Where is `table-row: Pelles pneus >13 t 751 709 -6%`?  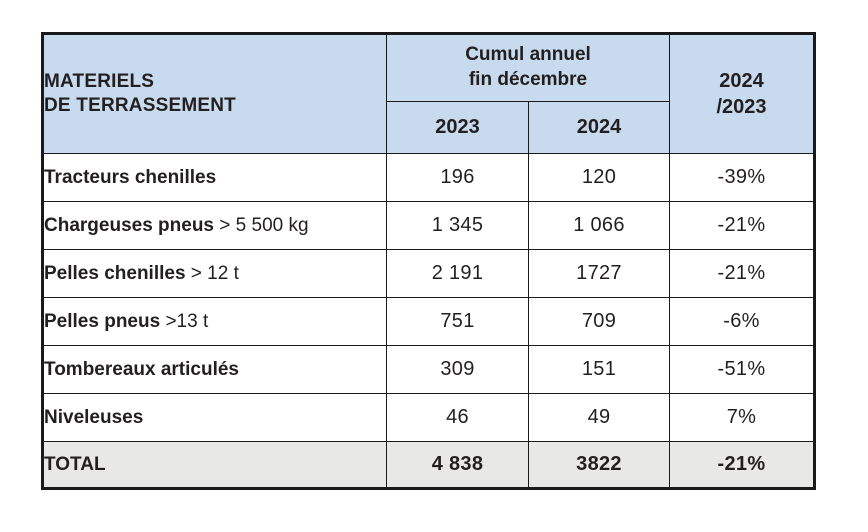
table-row: Pelles pneus >13 t 751 709 -6% is located at coordinates (428, 321).